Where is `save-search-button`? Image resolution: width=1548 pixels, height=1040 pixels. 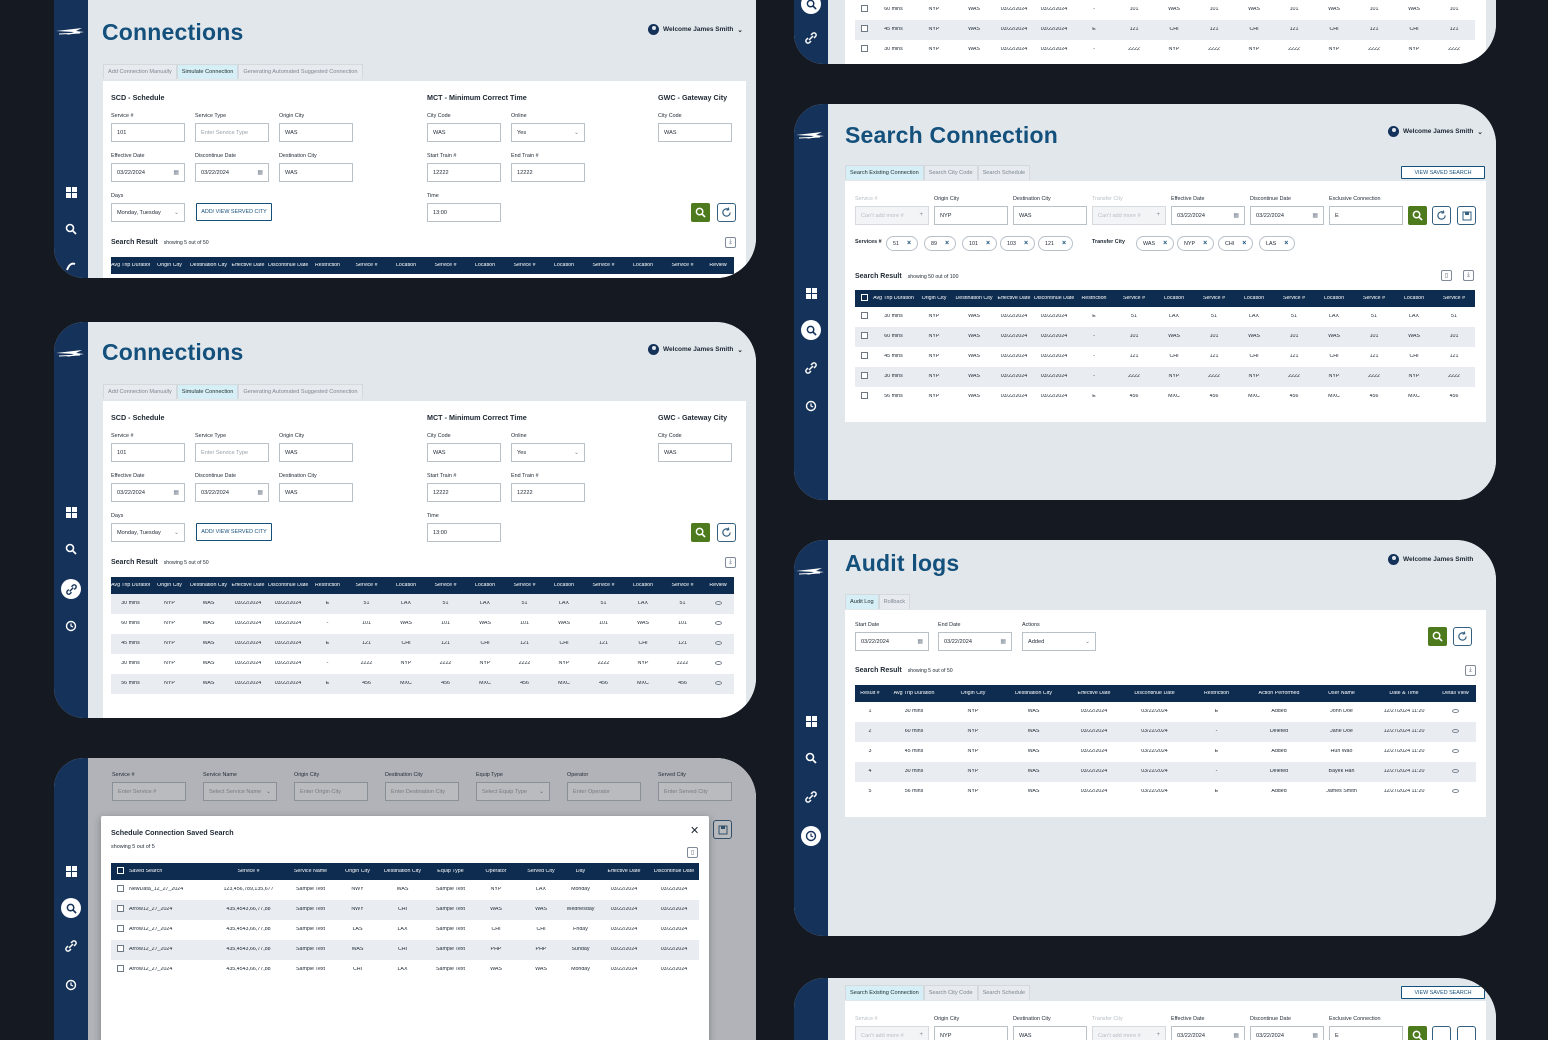
save-search-button is located at coordinates (722, 829).